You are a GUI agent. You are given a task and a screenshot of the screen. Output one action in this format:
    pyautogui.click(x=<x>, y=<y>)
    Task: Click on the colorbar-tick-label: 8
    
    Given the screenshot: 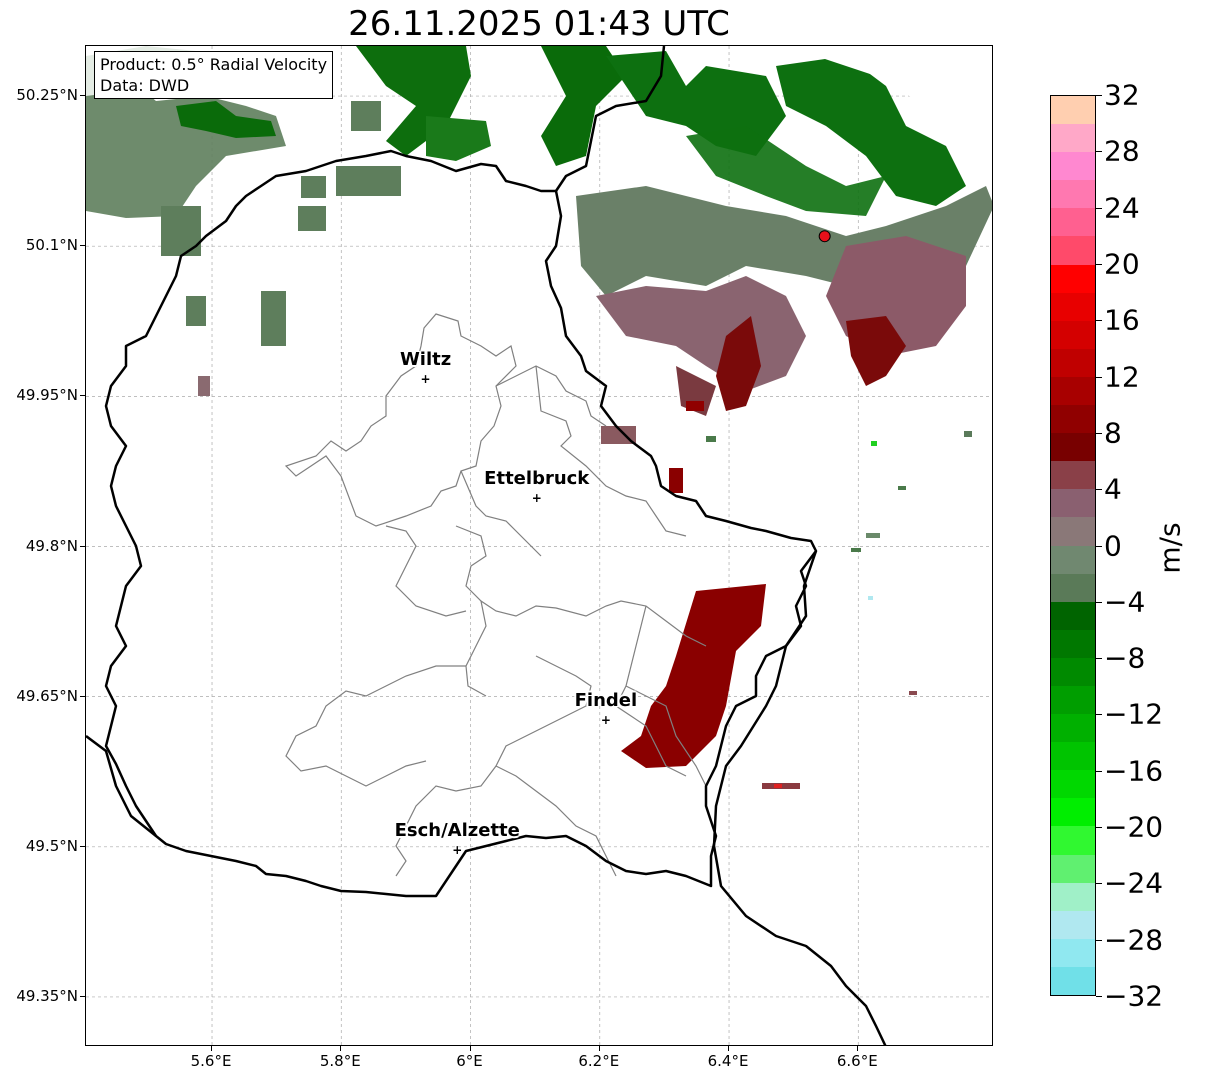 What is the action you would take?
    pyautogui.click(x=1113, y=433)
    